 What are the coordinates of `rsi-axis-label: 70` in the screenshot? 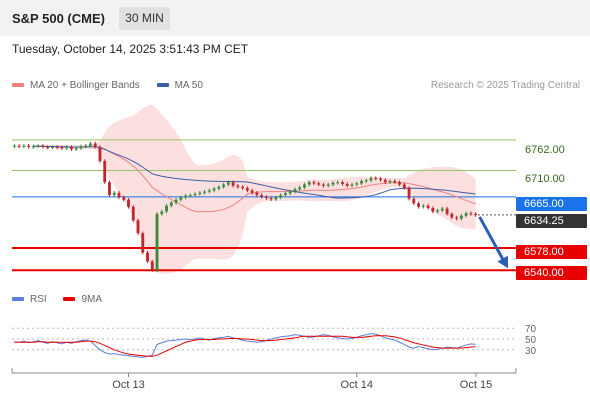 It's located at (531, 329).